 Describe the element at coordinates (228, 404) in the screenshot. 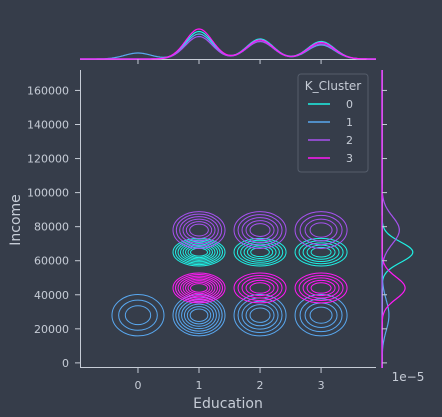

I see `x-axis-label: Education` at that location.